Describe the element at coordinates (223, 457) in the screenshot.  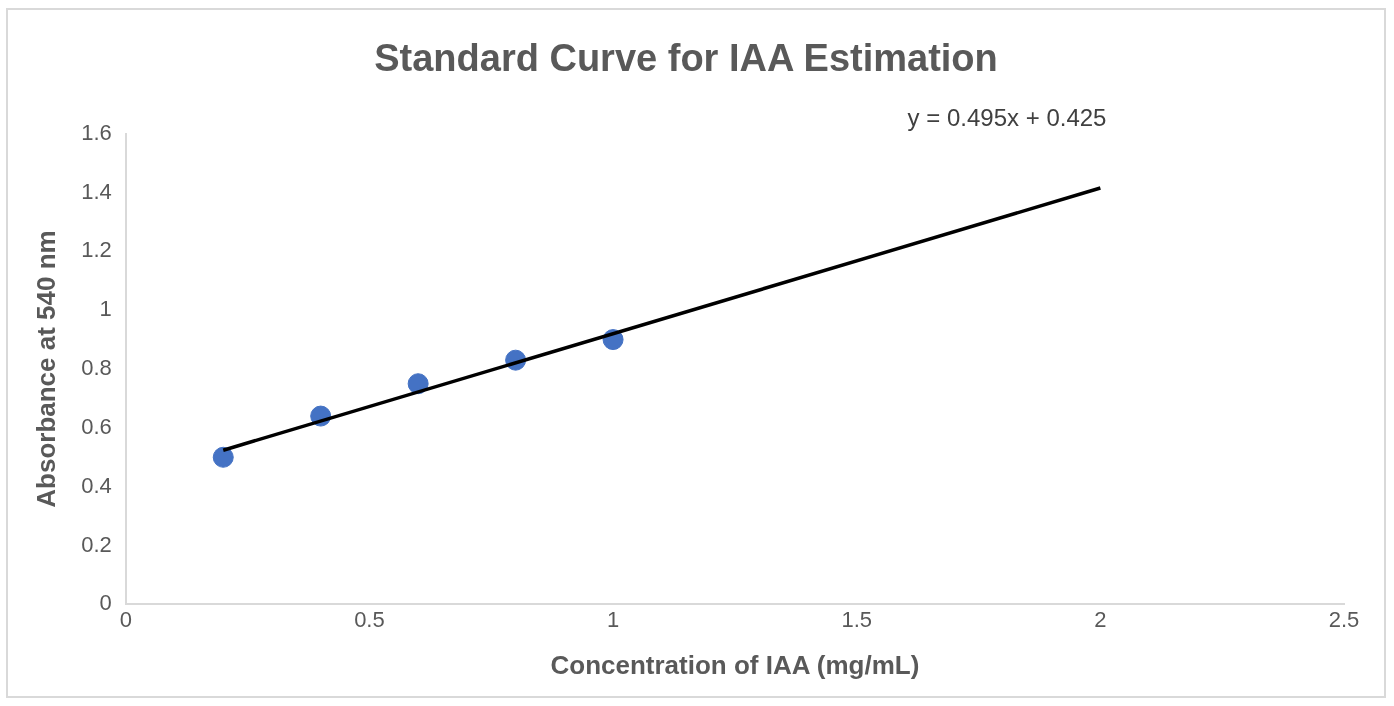
I see `point` at that location.